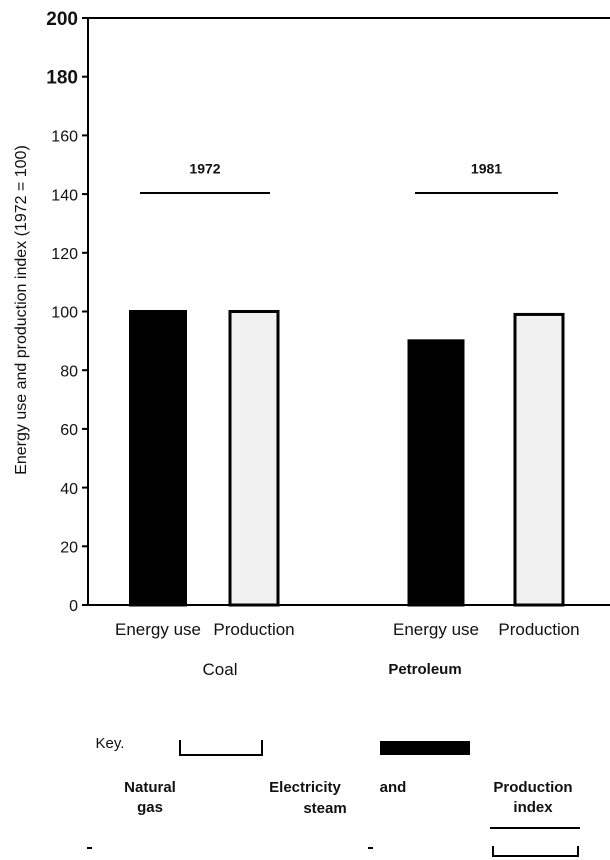 The width and height of the screenshot is (610, 860). What do you see at coordinates (325, 808) in the screenshot?
I see `key-label: steam` at bounding box center [325, 808].